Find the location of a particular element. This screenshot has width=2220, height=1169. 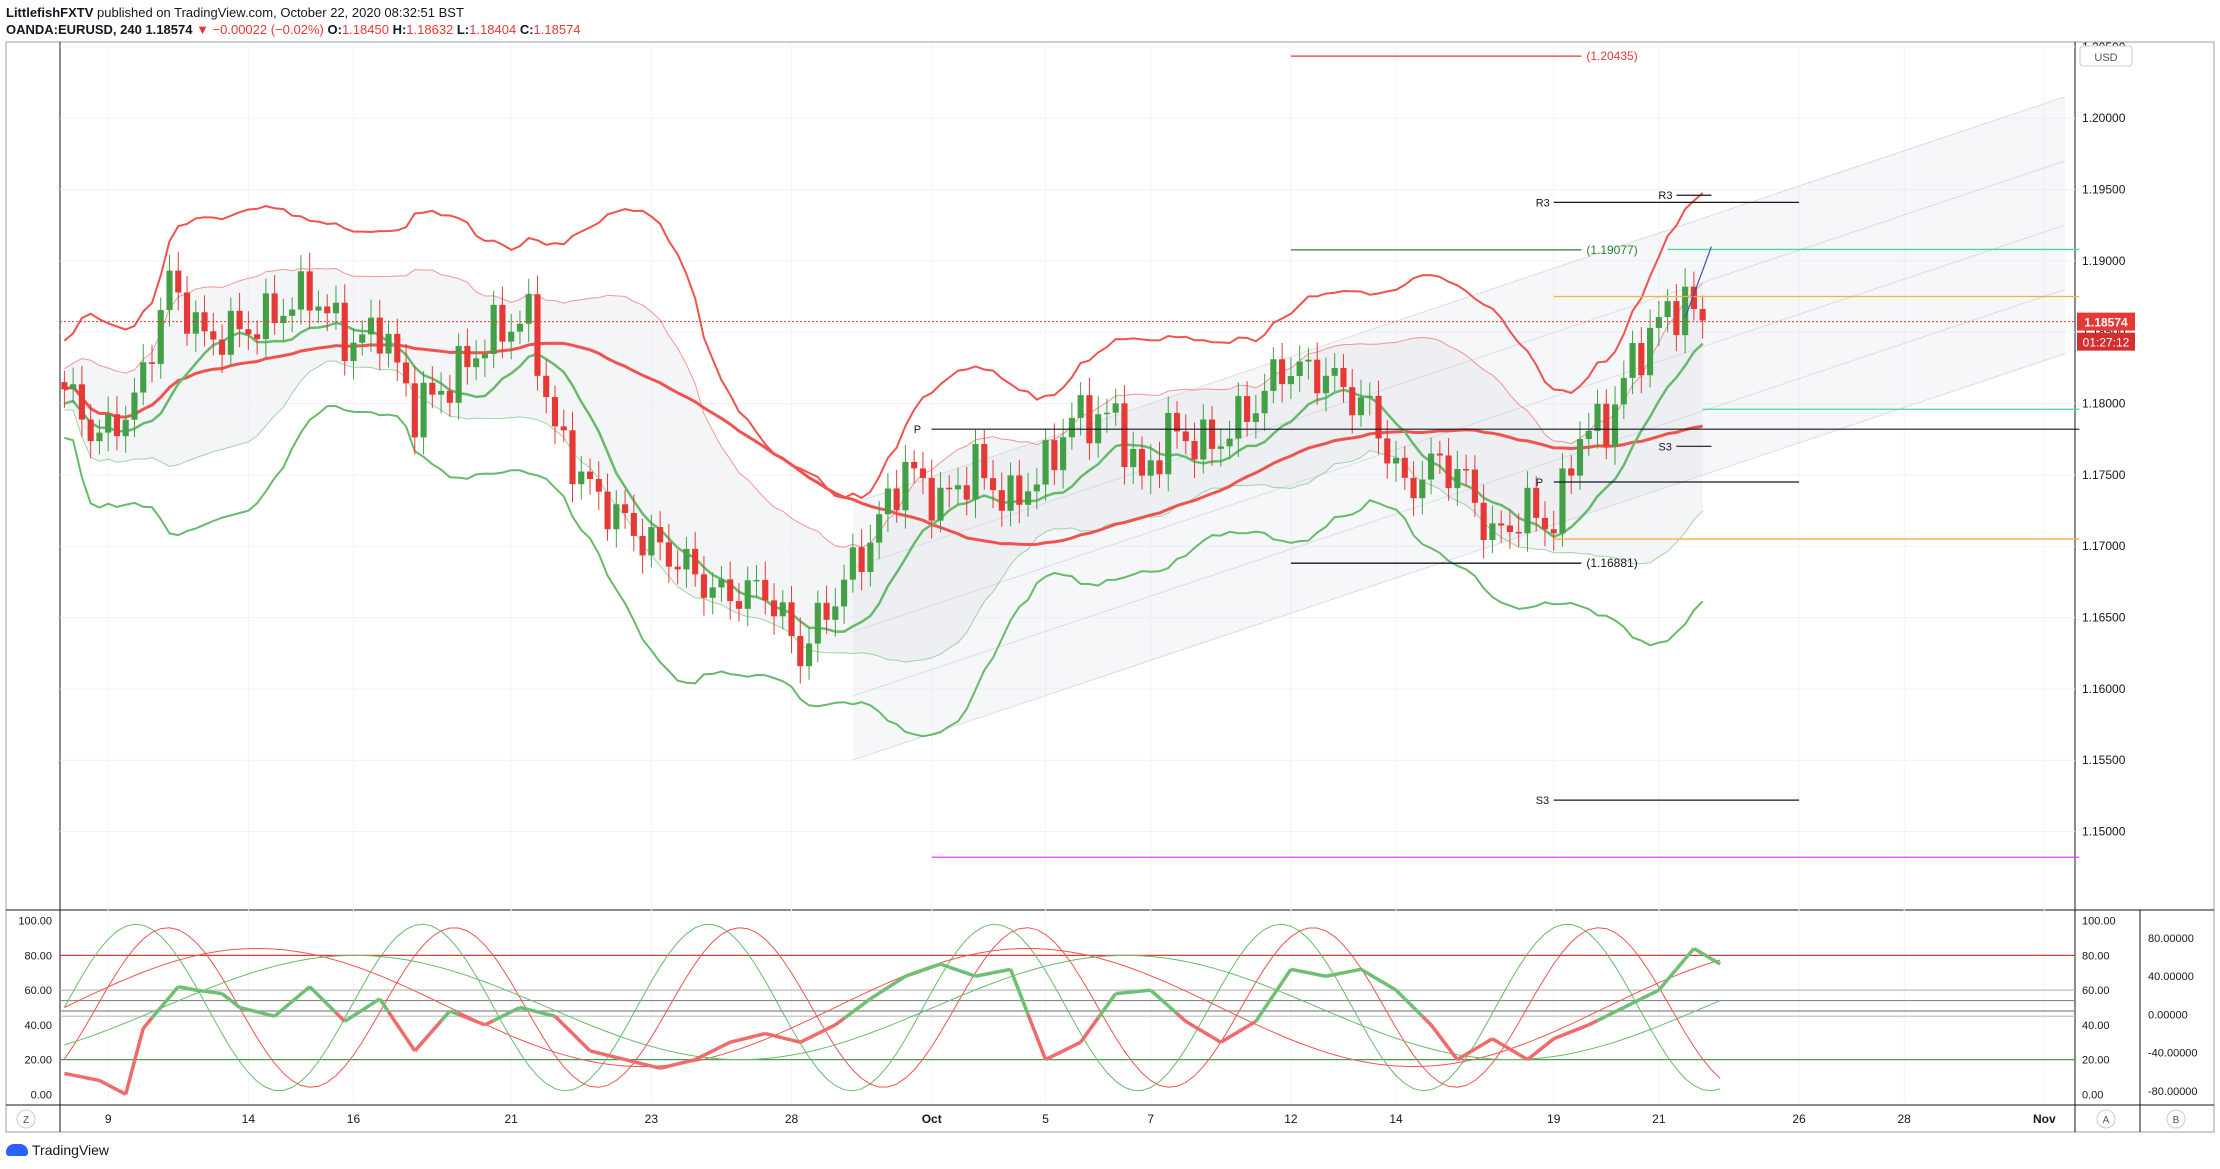

osc-far-right-tick: 0.00000 is located at coordinates (2168, 1015).